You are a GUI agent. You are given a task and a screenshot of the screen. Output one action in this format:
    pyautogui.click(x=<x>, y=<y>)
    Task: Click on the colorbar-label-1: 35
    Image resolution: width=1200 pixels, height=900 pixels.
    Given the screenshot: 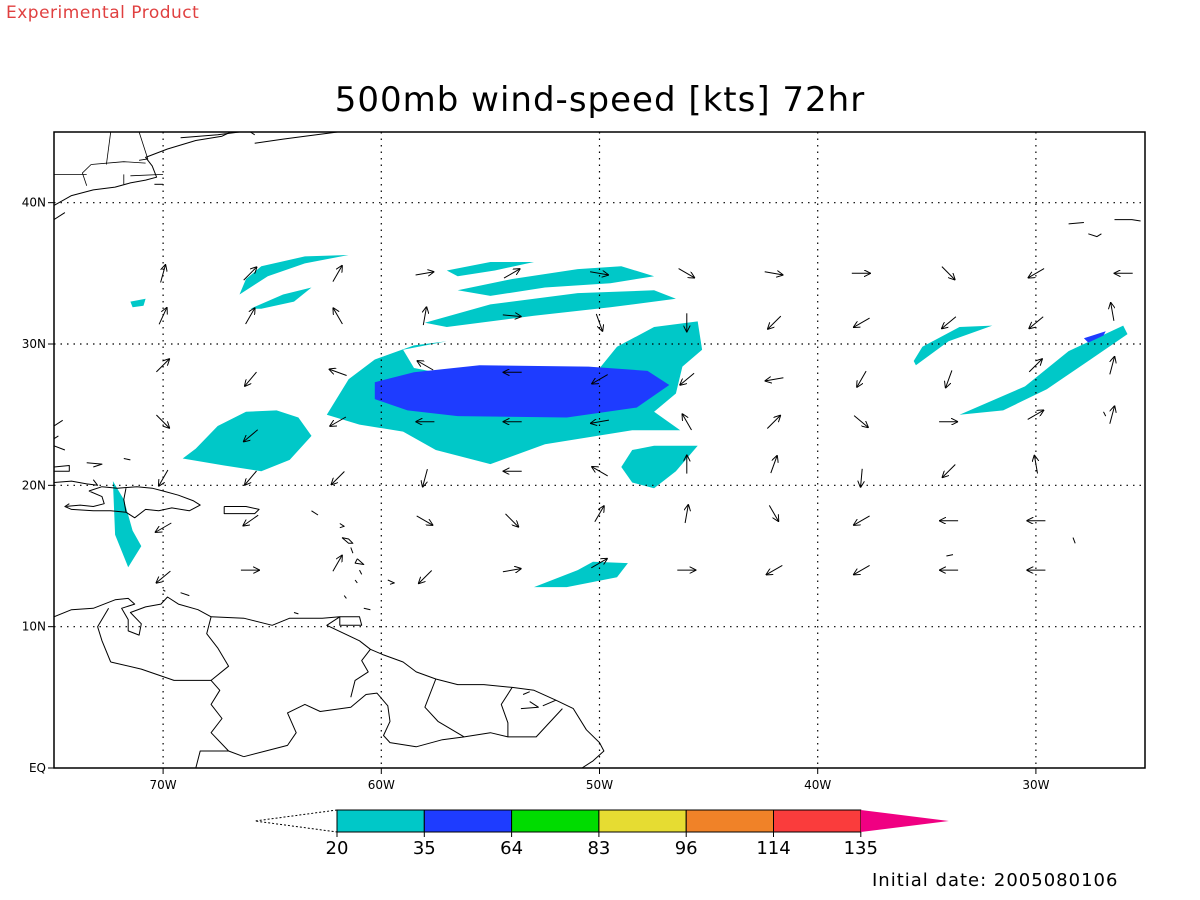 What is the action you would take?
    pyautogui.click(x=424, y=848)
    